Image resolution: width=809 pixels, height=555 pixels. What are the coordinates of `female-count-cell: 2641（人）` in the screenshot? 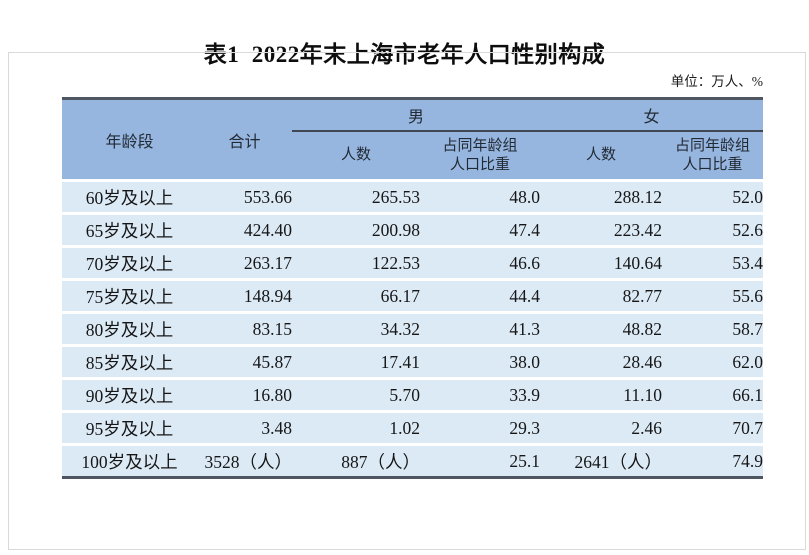 It's located at (601, 461).